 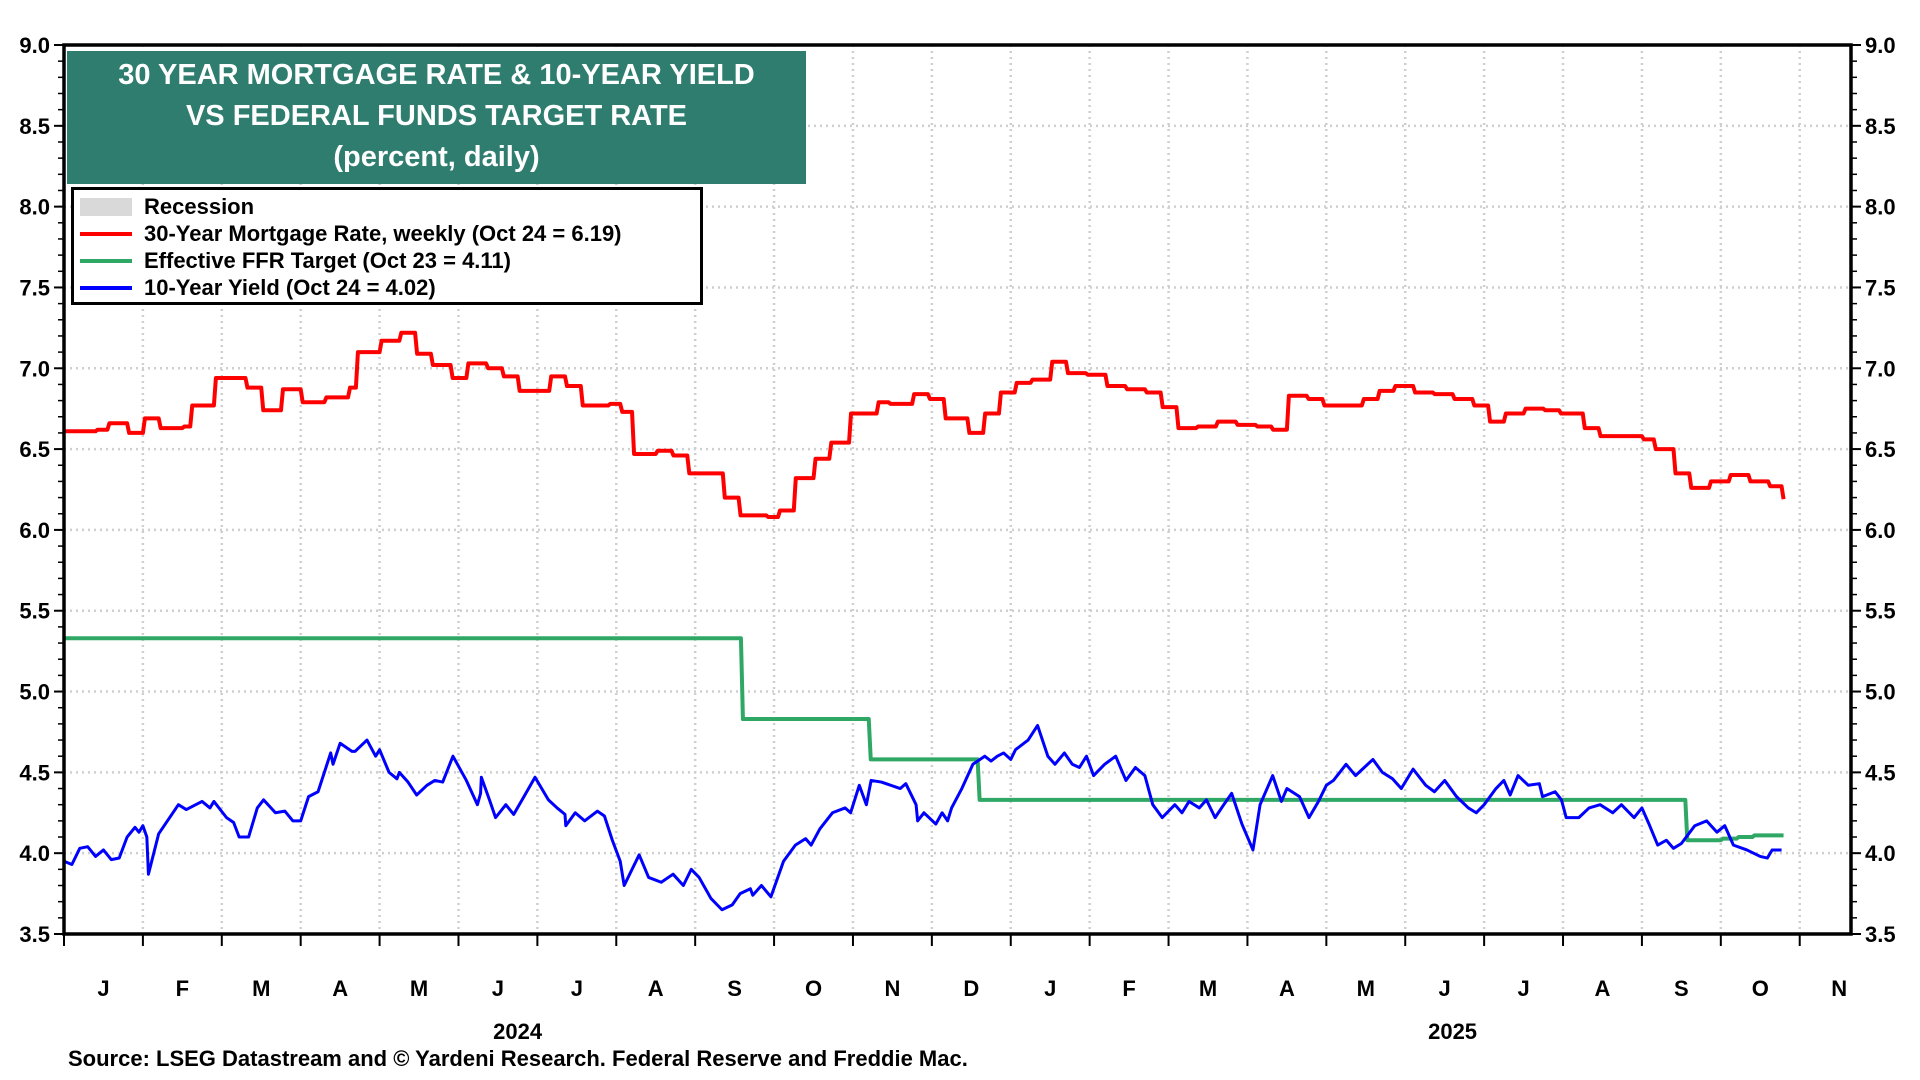 I want to click on y-tick-label-left: 5.5, so click(x=34, y=611).